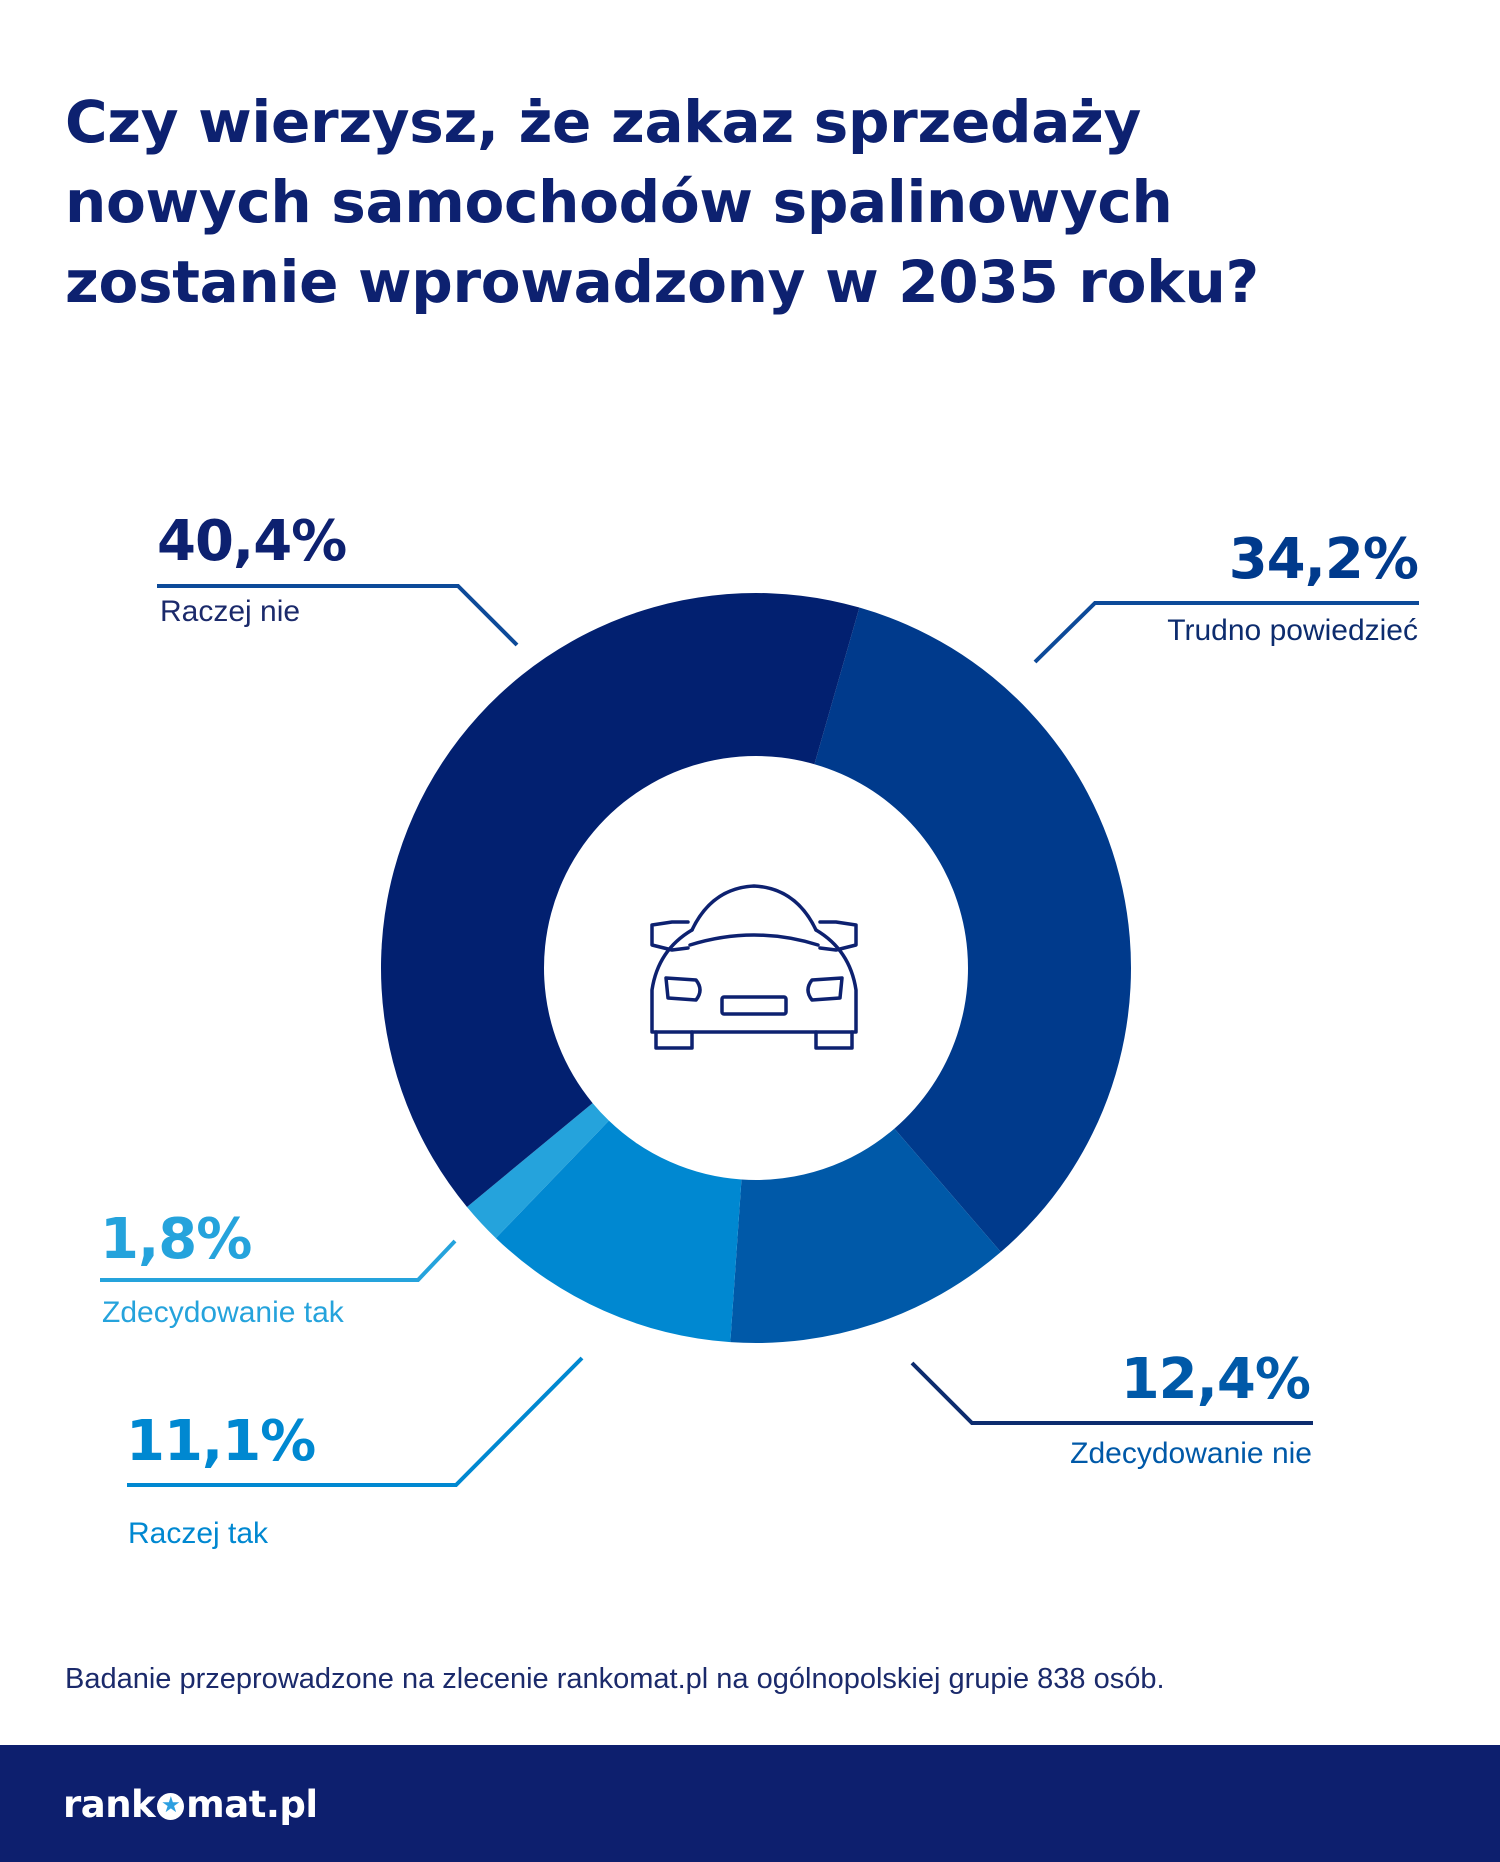 This screenshot has width=1500, height=1862. I want to click on leader-line-trudno-powiedziec, so click(1226, 632).